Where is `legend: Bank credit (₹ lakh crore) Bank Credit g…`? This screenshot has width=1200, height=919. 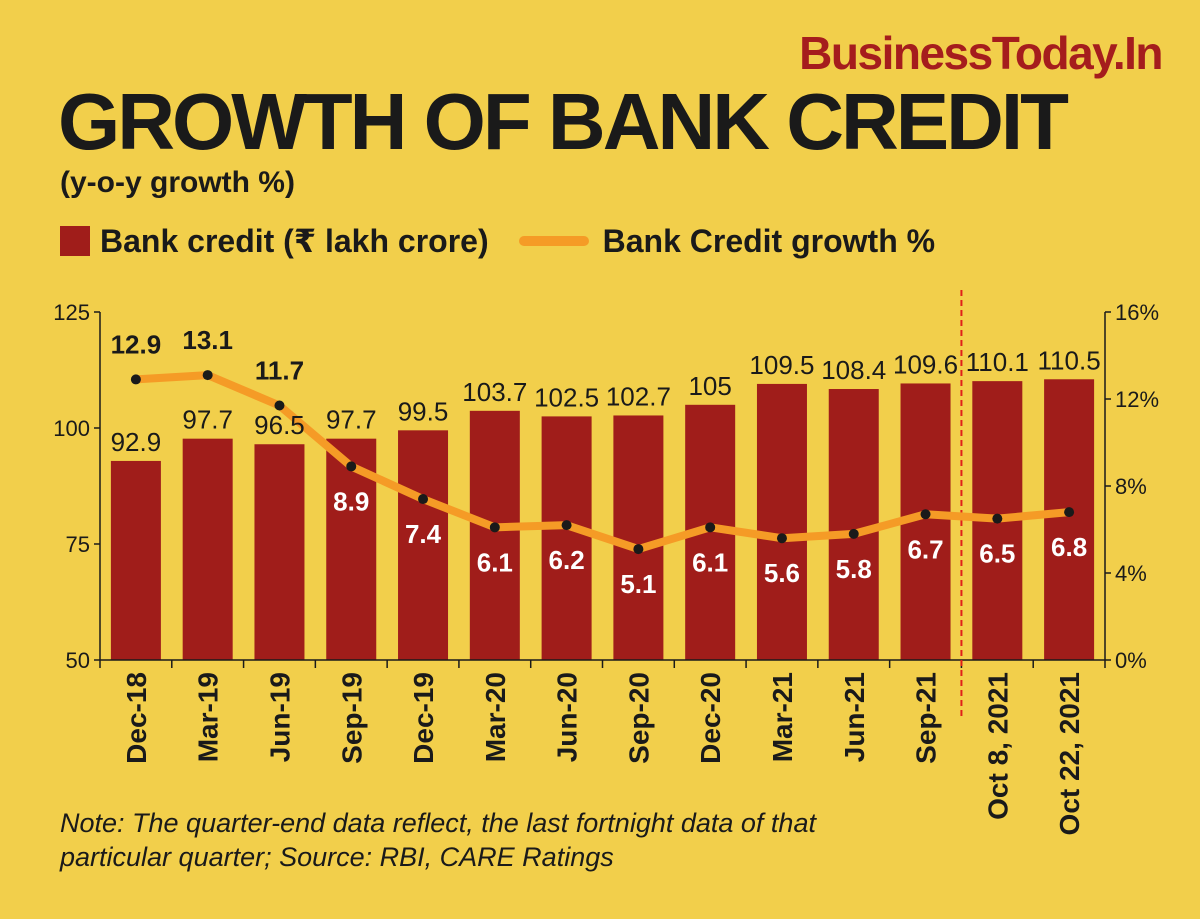 legend: Bank credit (₹ lakh crore) Bank Credit g… is located at coordinates (497, 241).